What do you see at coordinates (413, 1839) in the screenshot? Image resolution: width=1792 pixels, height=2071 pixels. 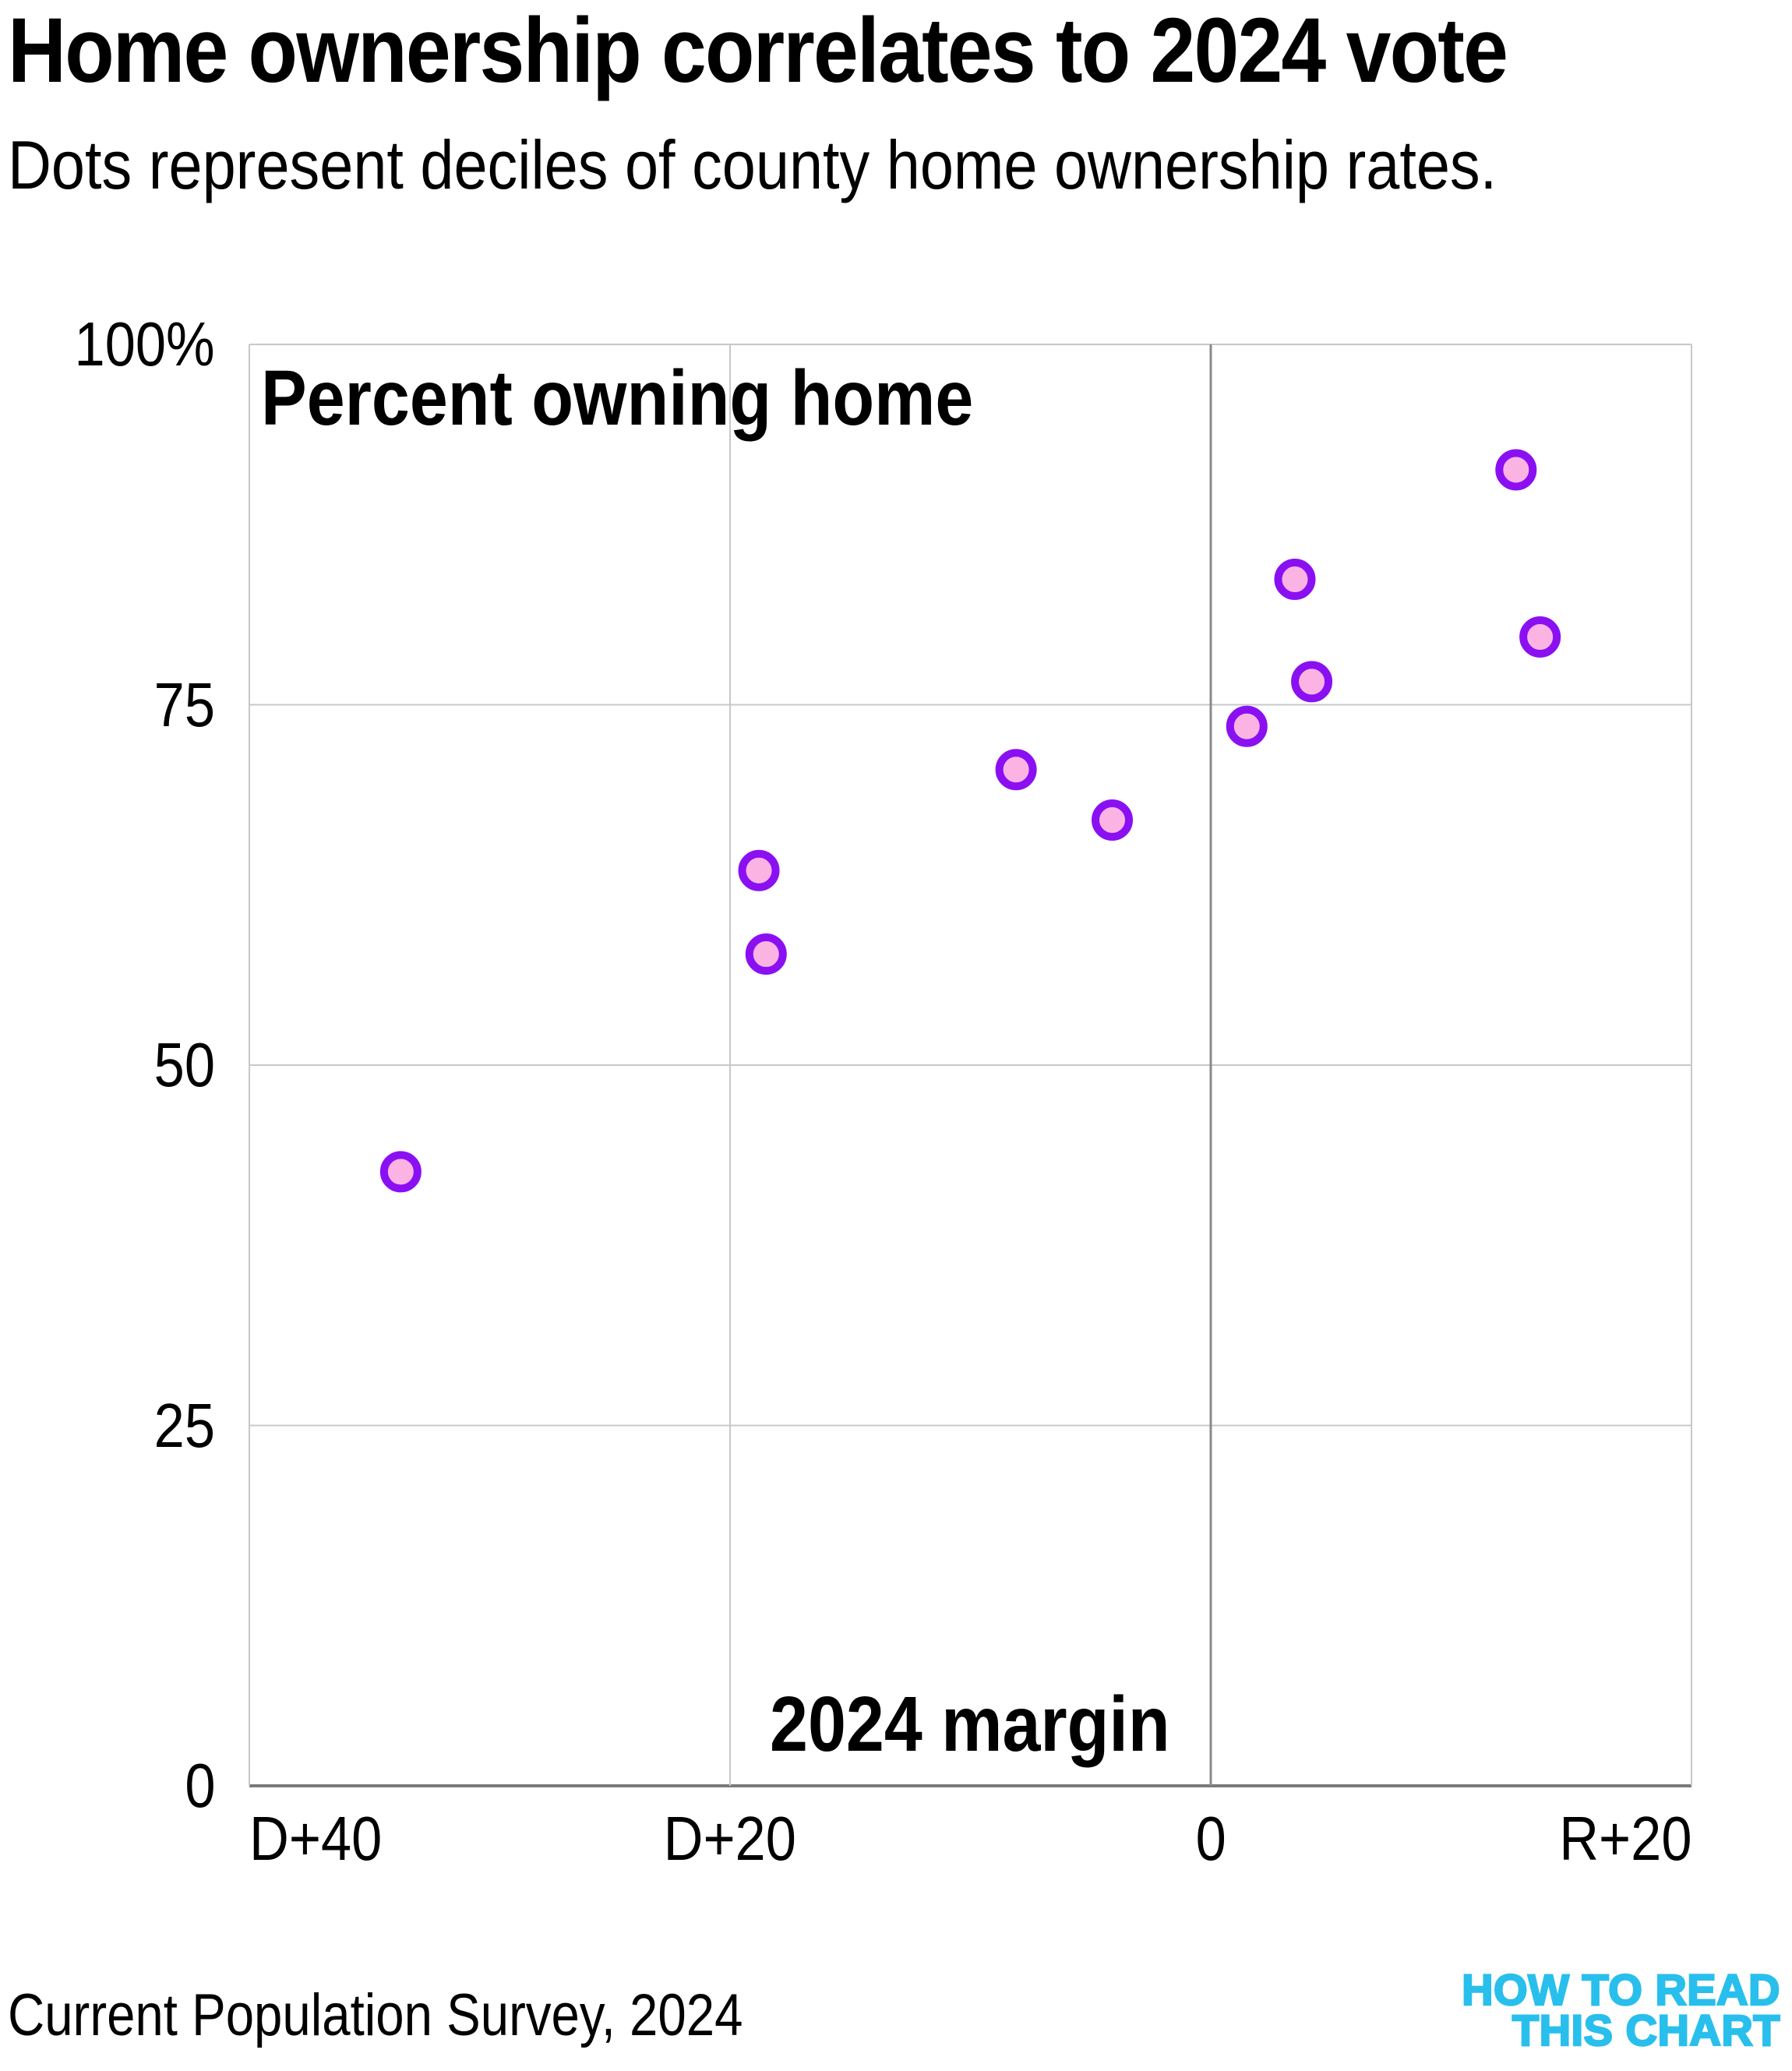 I see `x-tick--40: D+40` at bounding box center [413, 1839].